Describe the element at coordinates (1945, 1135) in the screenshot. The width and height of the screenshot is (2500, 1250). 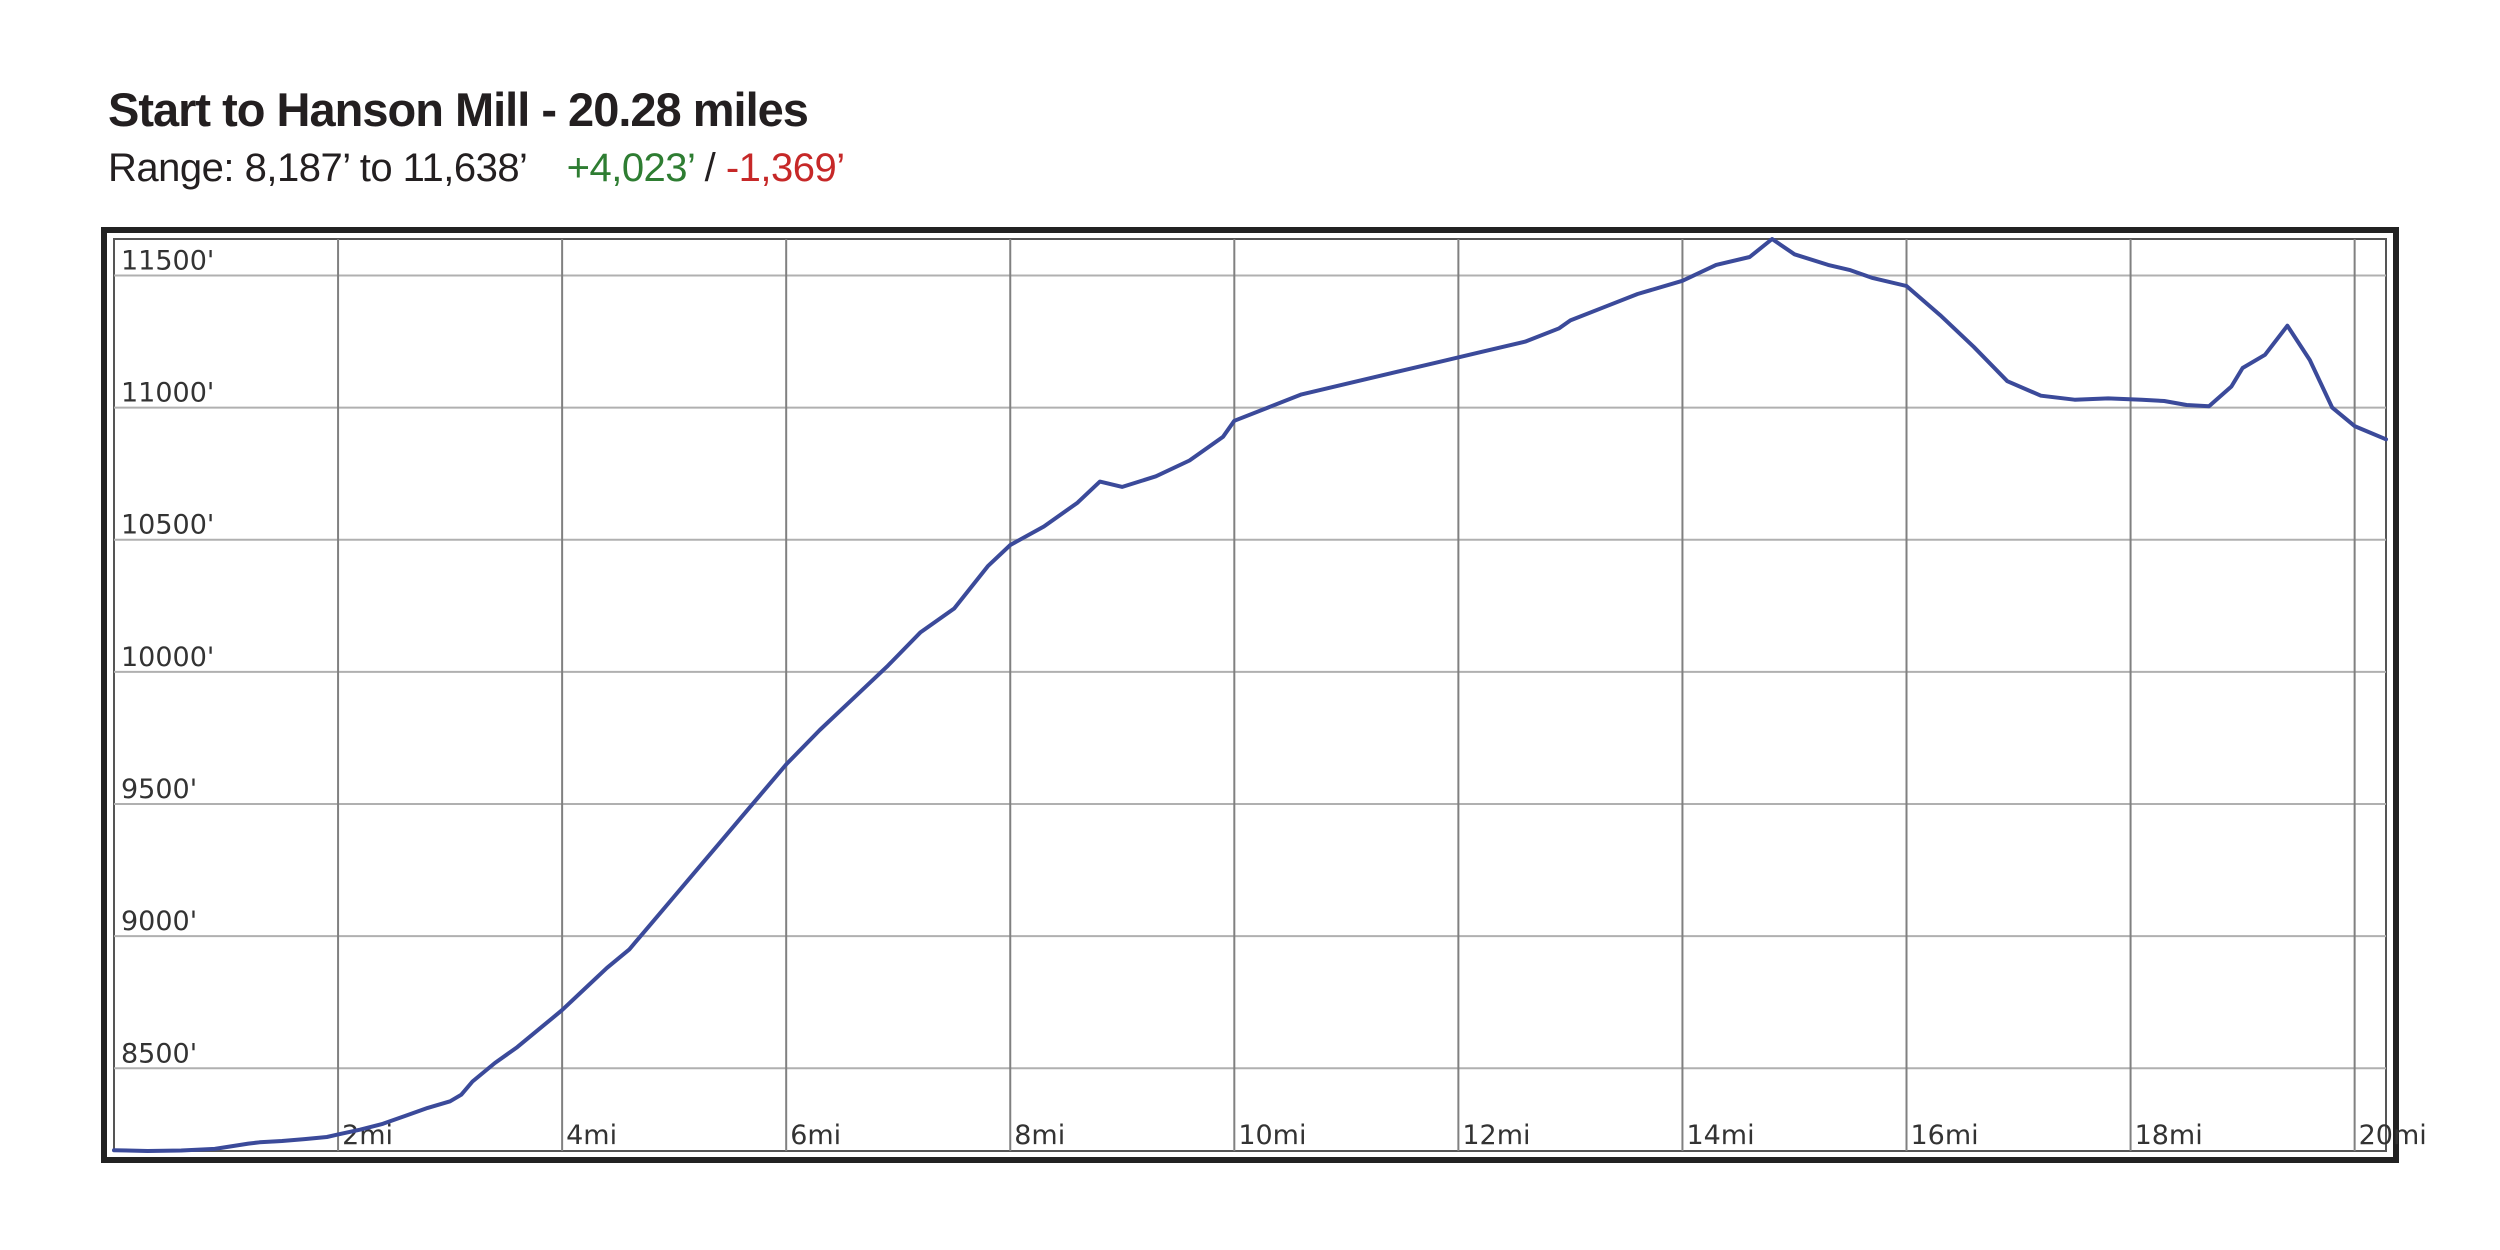
I see `x-tick-label: 16mi` at that location.